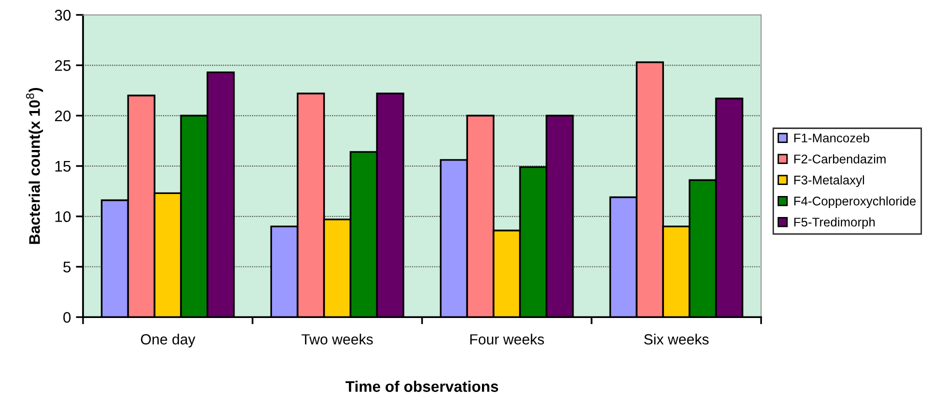 The width and height of the screenshot is (951, 414). Describe the element at coordinates (67, 267) in the screenshot. I see `y-tick-label: 5` at that location.